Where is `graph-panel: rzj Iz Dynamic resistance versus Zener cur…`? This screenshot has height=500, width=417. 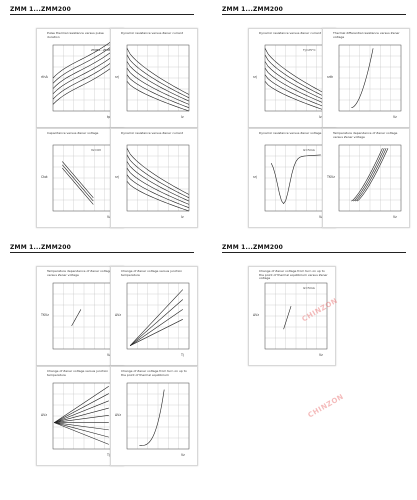
graph-panel: rzj Iz Dynamic resistance versus Zener cur… is located at coordinates (154, 178).